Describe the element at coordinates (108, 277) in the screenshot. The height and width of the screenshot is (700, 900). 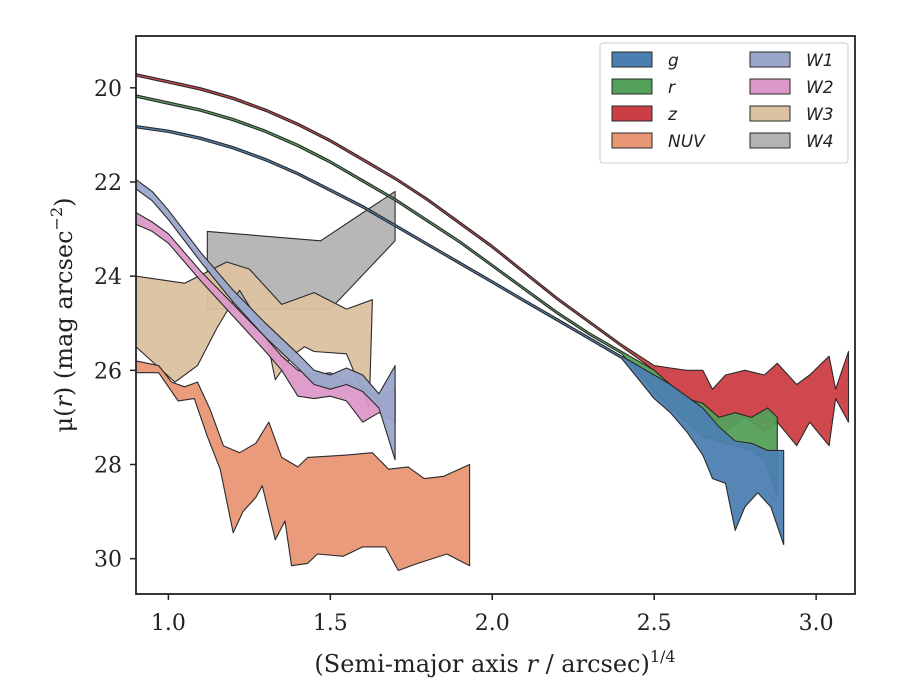
I see `y-tick-label: 24` at that location.